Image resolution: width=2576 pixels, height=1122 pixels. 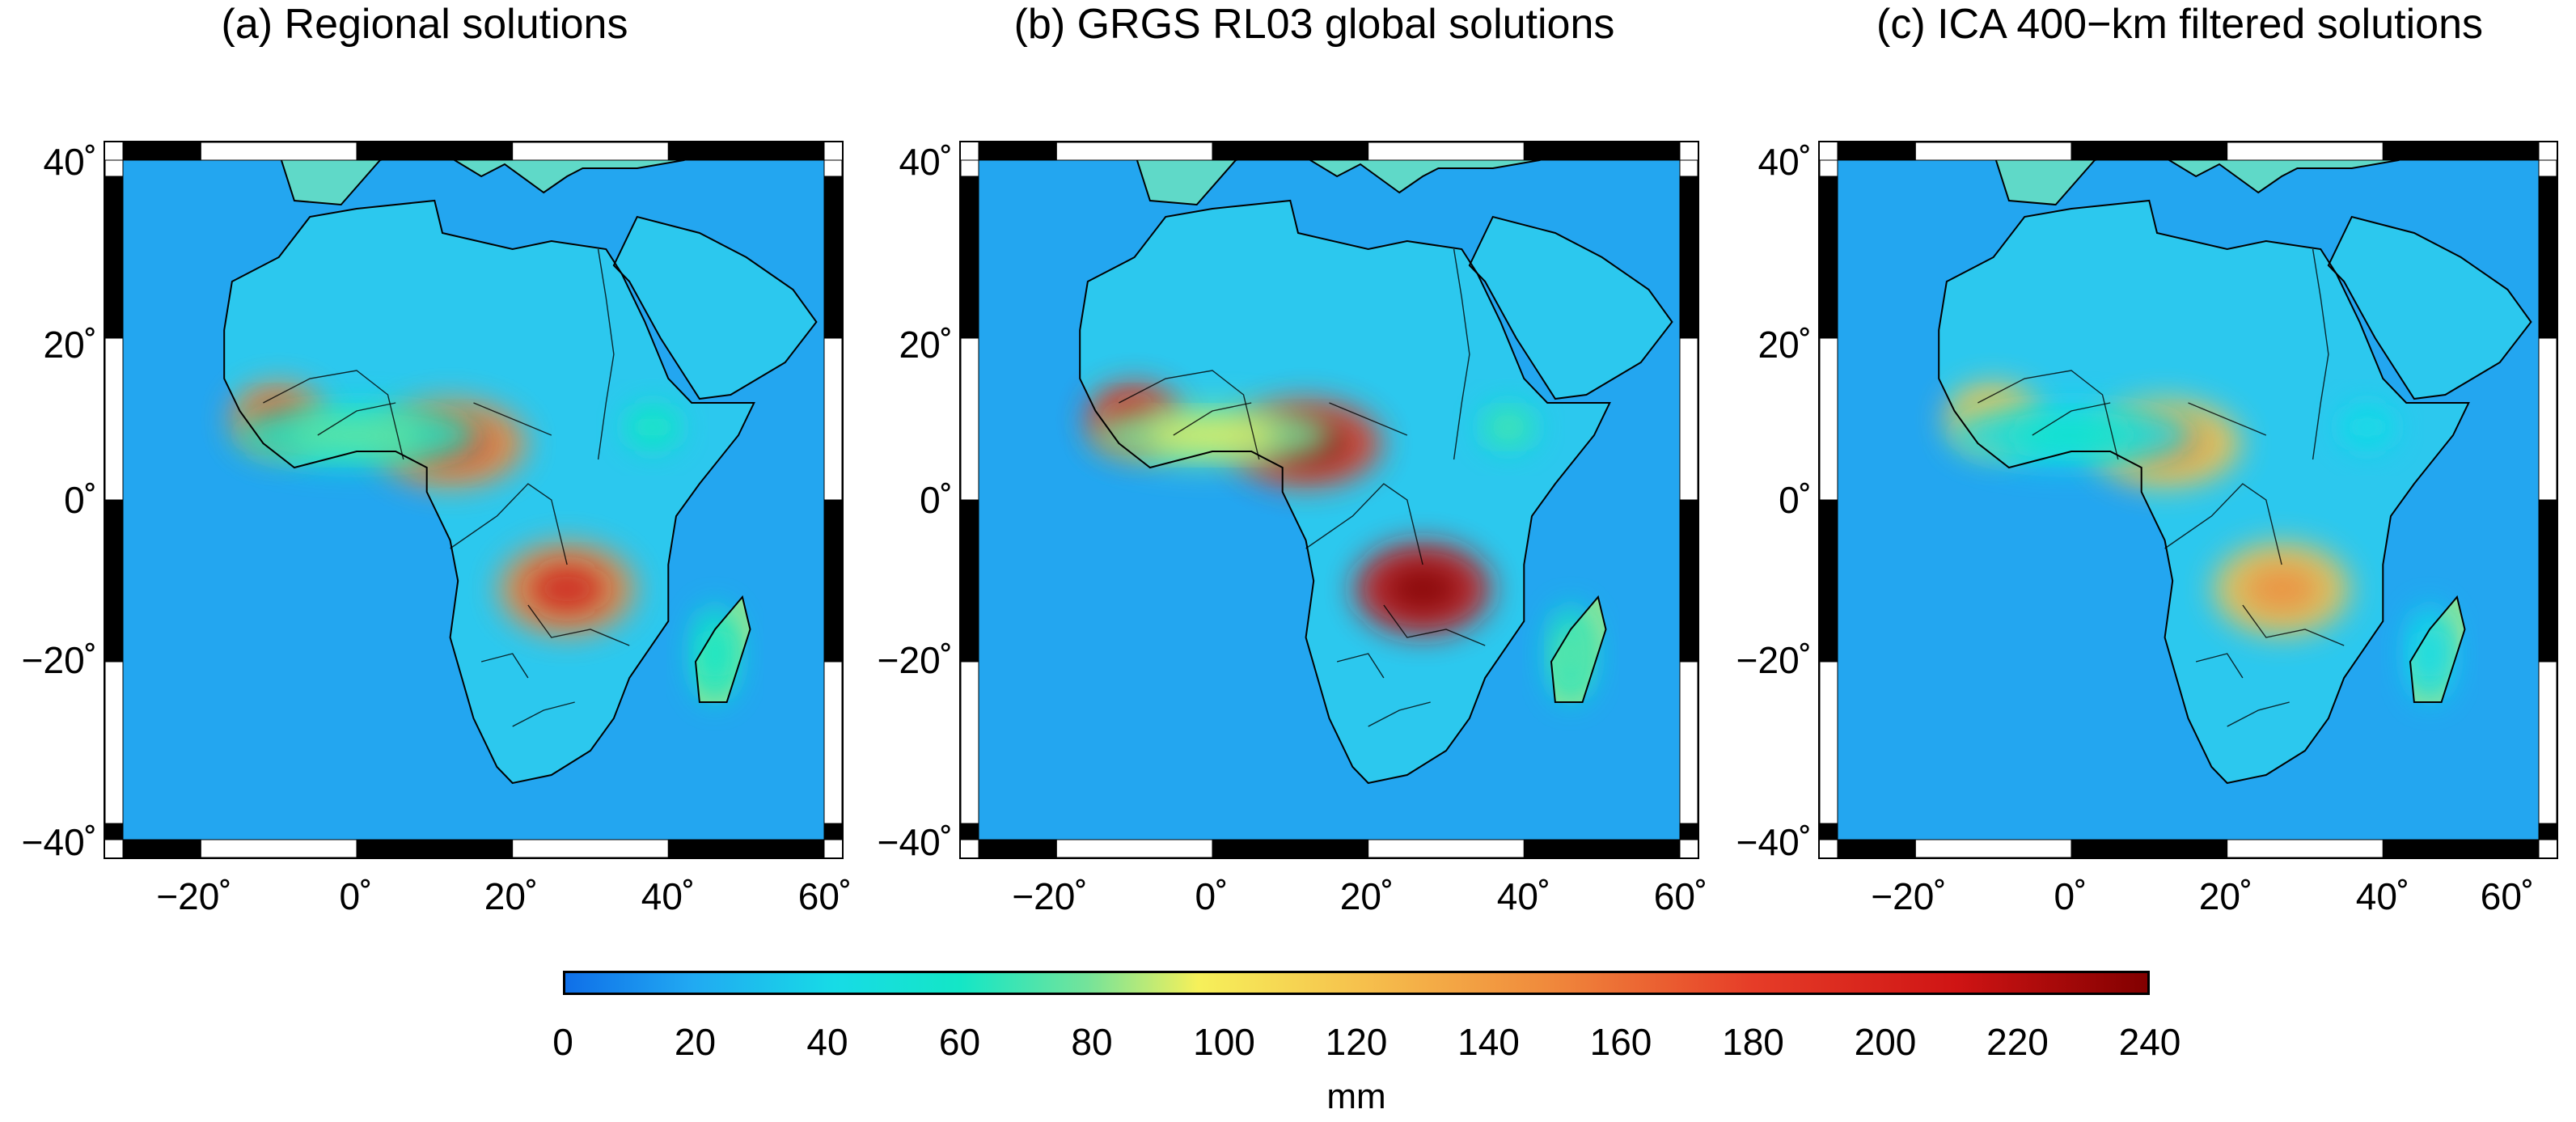 What do you see at coordinates (424, 24) in the screenshot?
I see `panel-a-title: (a) Regional solutions` at bounding box center [424, 24].